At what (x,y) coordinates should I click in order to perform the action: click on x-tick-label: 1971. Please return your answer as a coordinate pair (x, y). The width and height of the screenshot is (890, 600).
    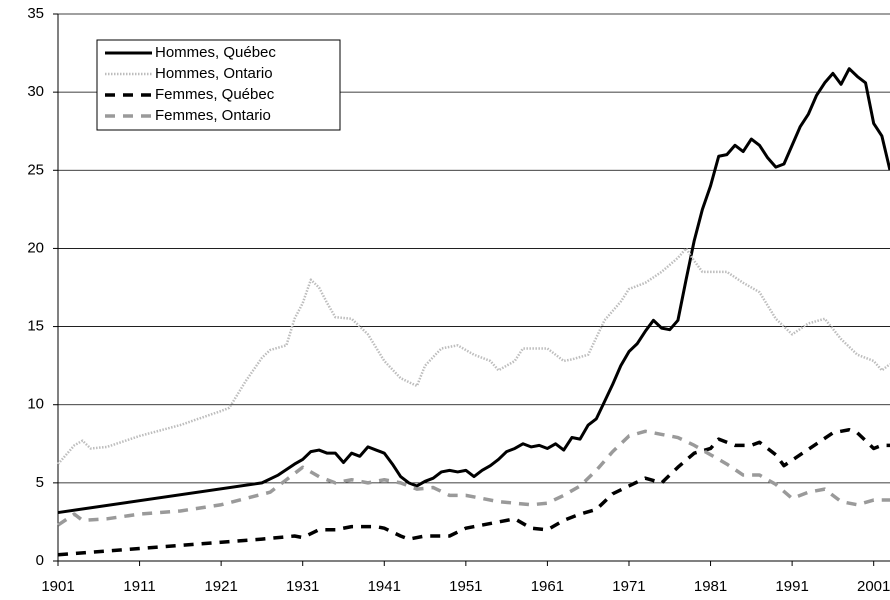
    Looking at the image, I should click on (628, 586).